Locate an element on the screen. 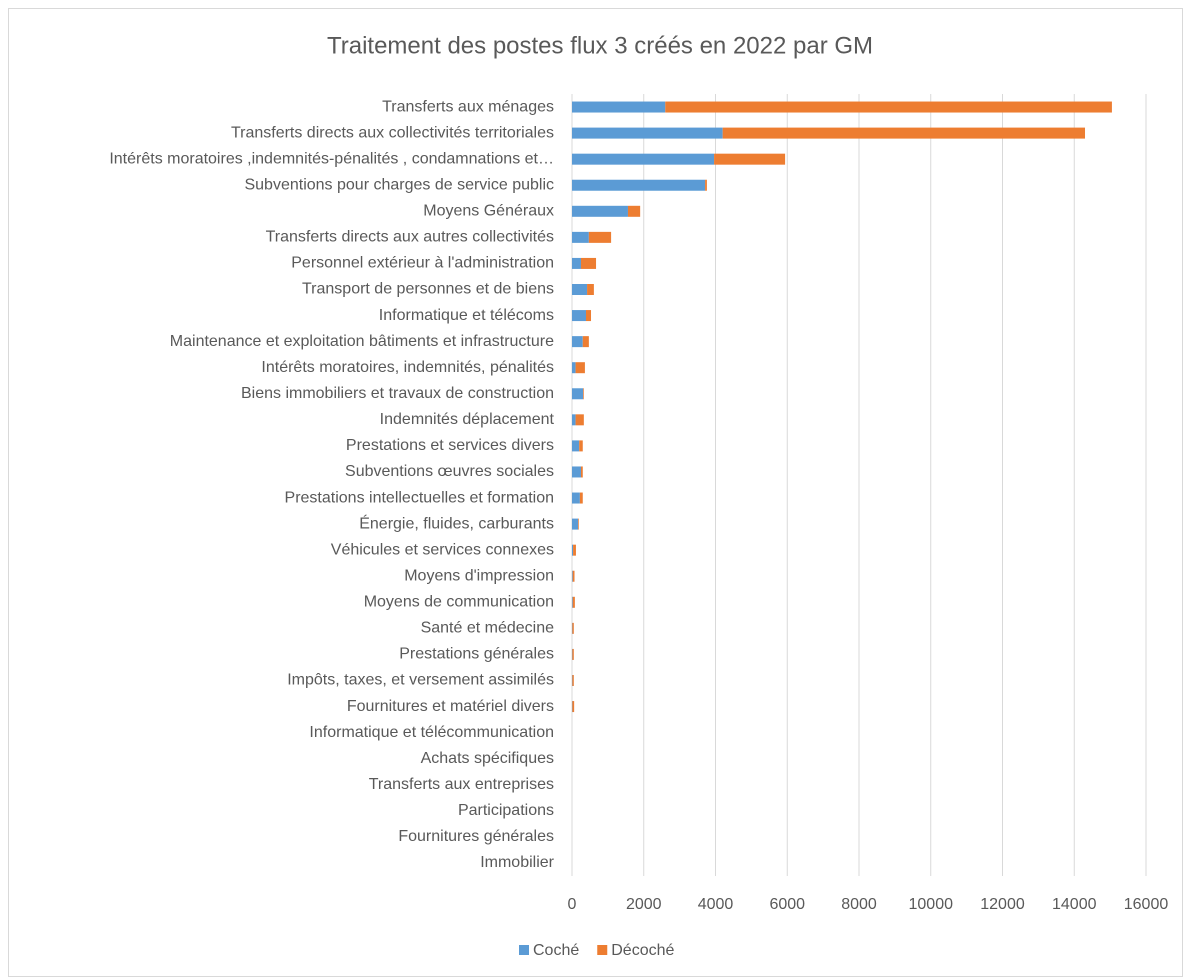 Image resolution: width=1184 pixels, height=978 pixels. y-tick-label: Santé et médecine is located at coordinates (488, 628).